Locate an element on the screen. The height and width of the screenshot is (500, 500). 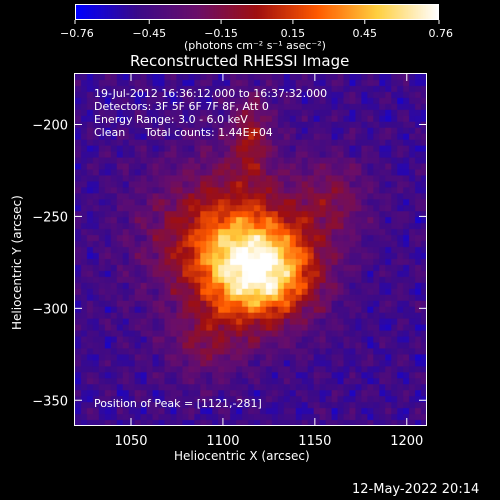
colorbar-unit-label: (photons cm⁻² s⁻¹ asec⁻²) is located at coordinates (255, 45).